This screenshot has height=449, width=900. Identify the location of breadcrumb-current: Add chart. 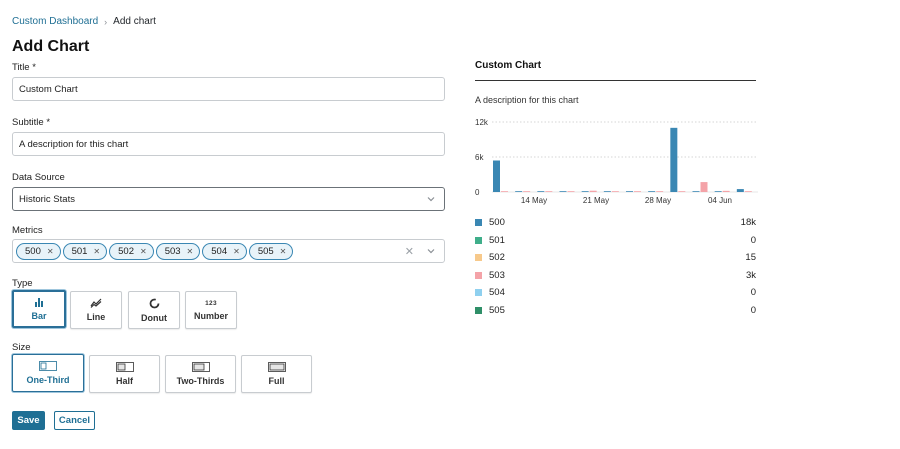
(134, 21).